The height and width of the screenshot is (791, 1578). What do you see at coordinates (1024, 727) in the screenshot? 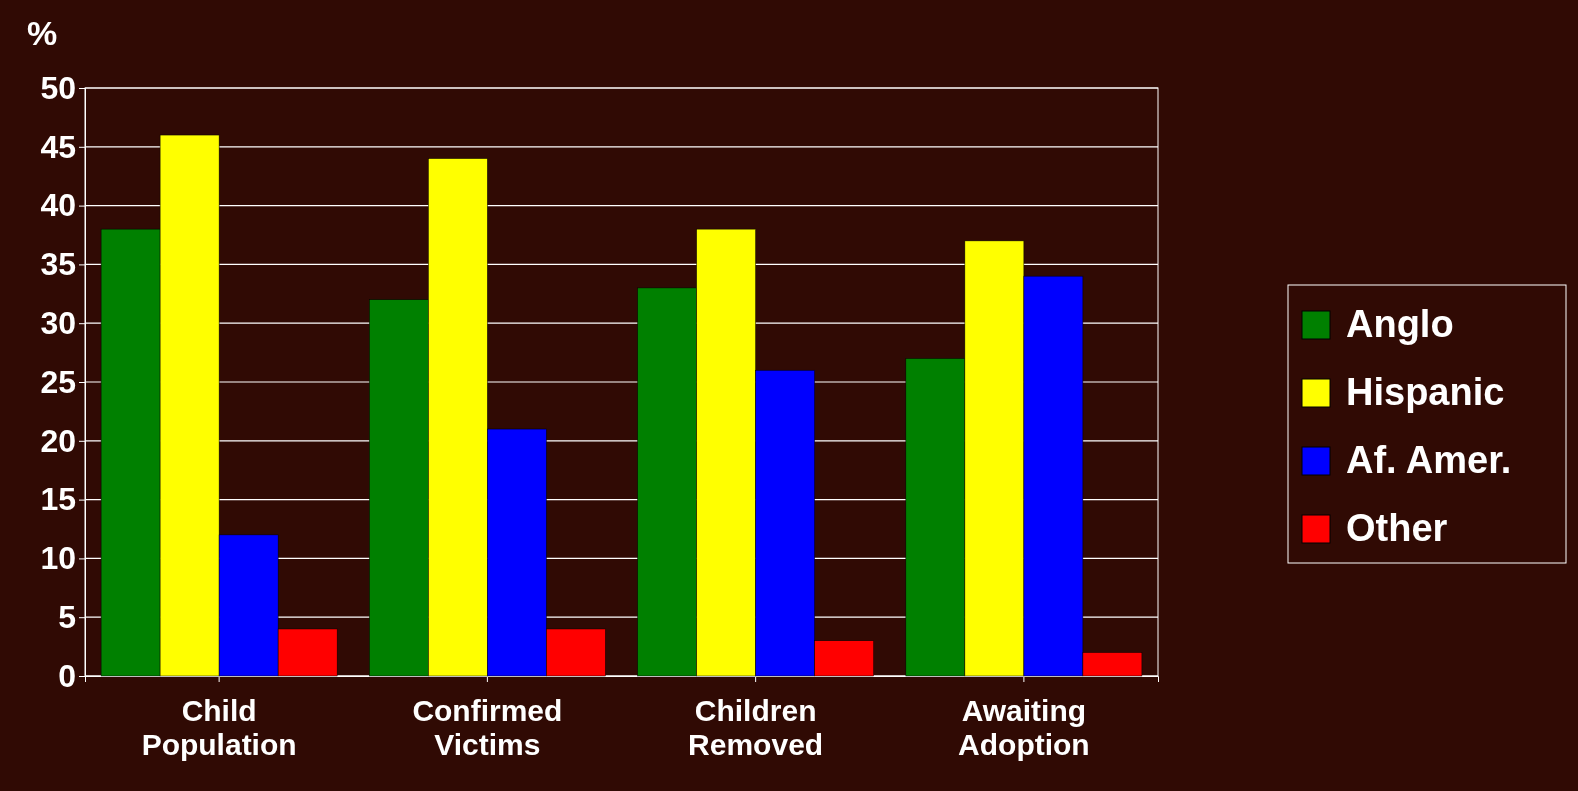
I see `x-tick-label: Awaiting Adoption` at bounding box center [1024, 727].